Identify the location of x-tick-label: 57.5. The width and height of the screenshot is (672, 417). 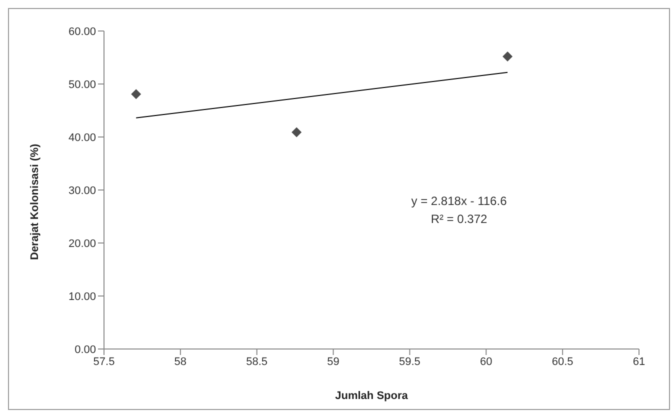
(104, 362).